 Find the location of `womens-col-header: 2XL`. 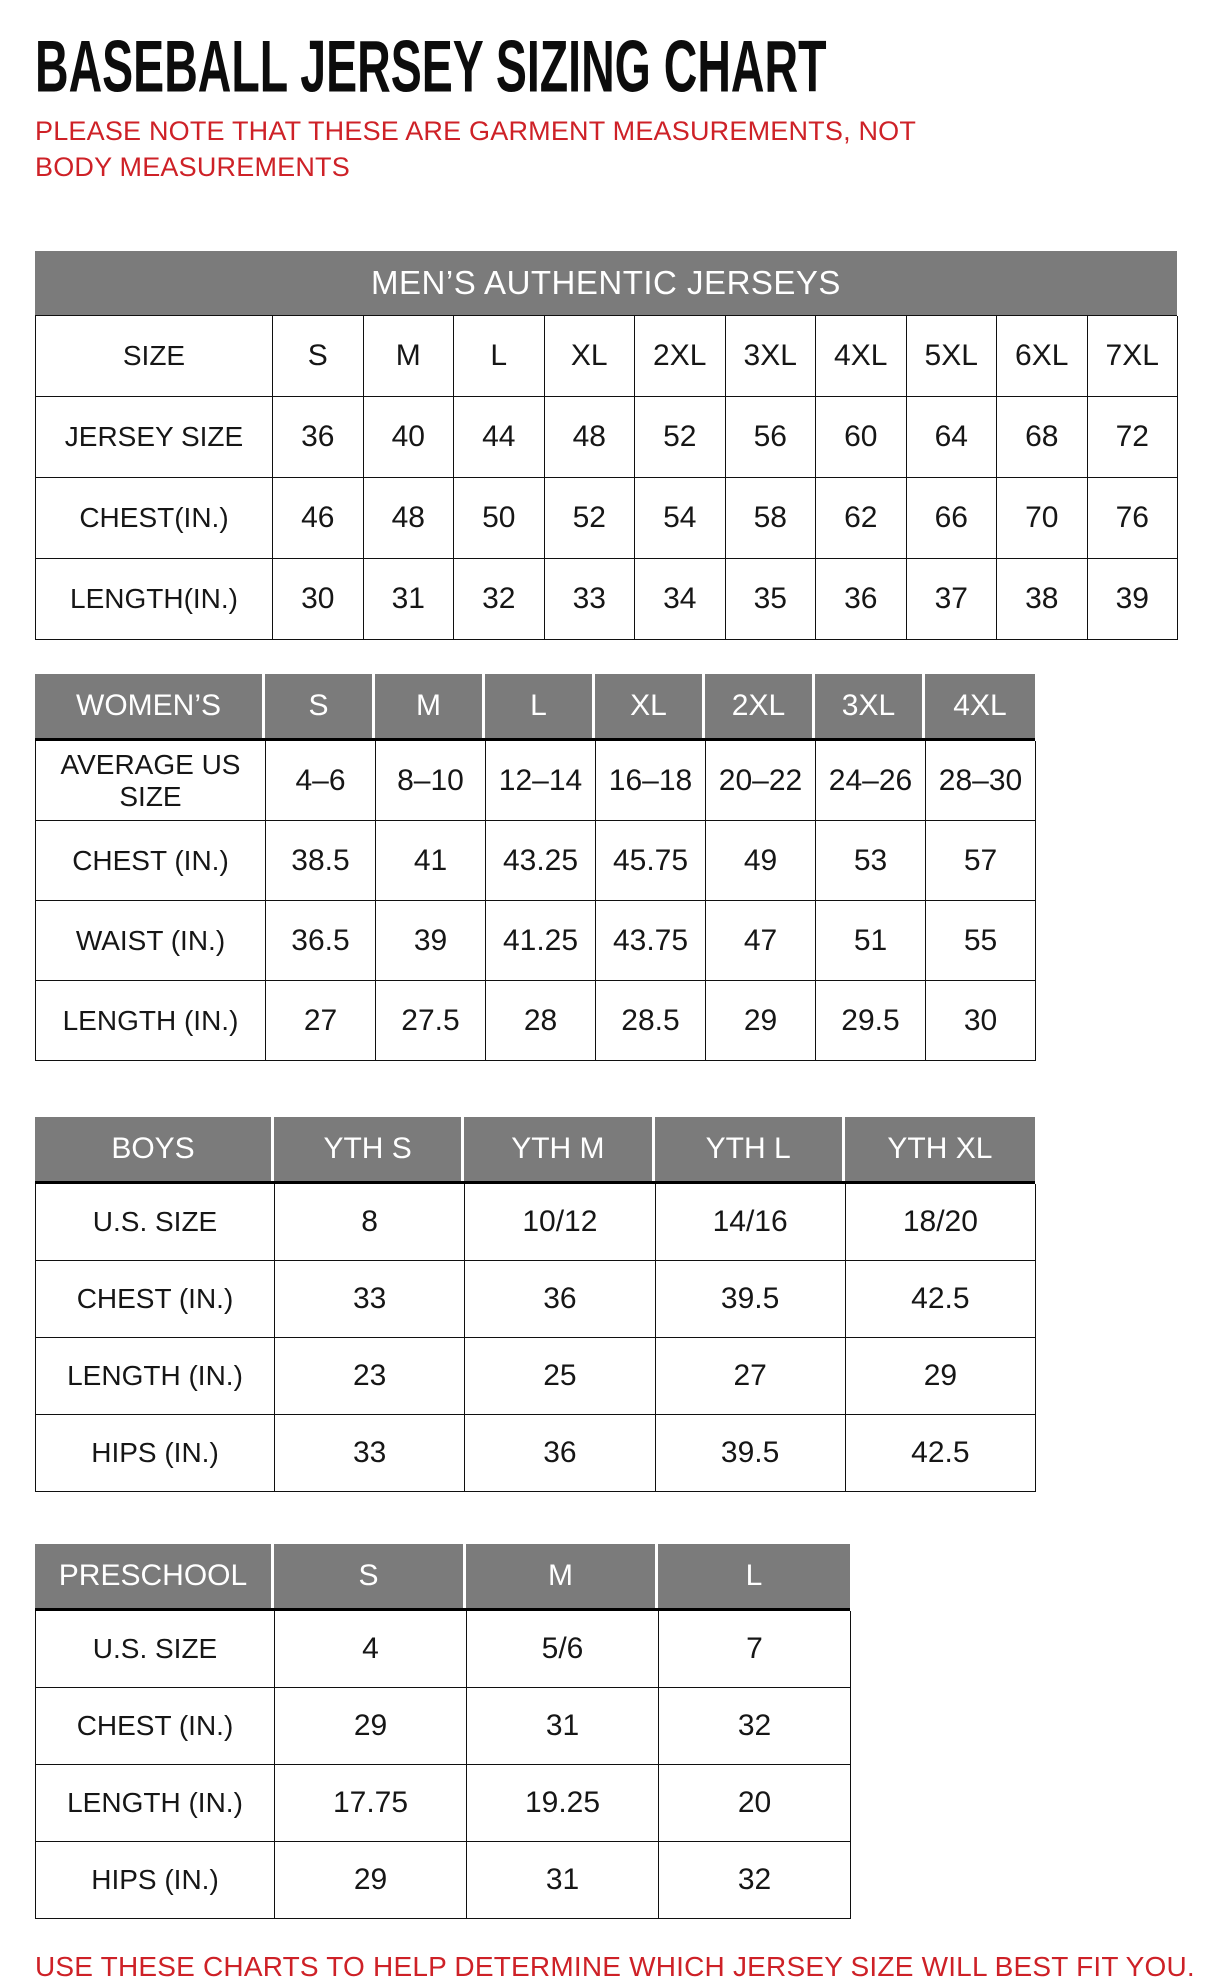

womens-col-header: 2XL is located at coordinates (760, 706).